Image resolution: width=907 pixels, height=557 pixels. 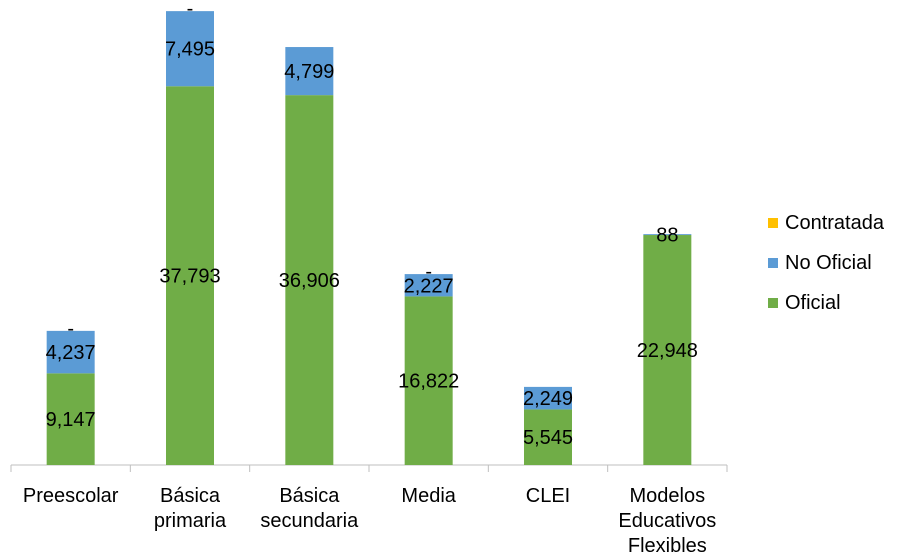 I want to click on data-label-oficial: 36,906, so click(x=309, y=281).